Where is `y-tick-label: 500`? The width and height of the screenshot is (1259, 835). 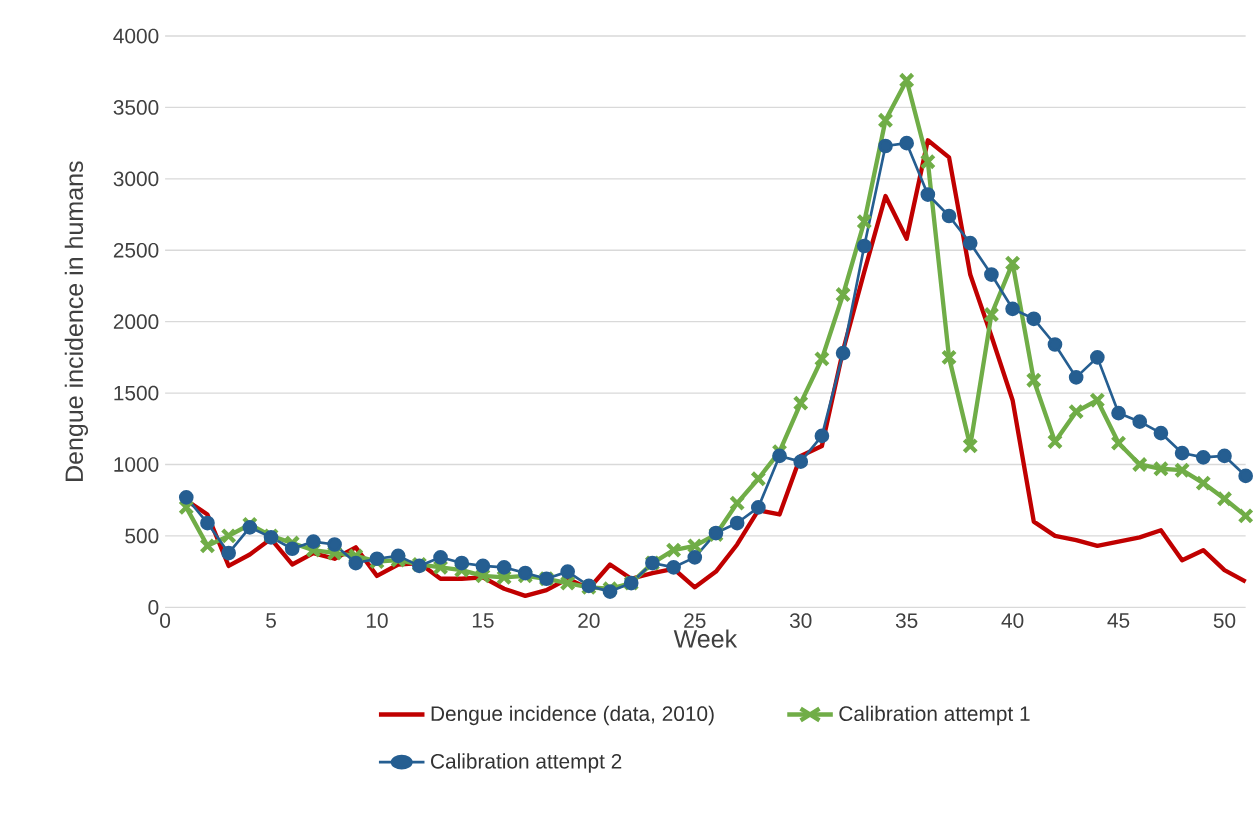 y-tick-label: 500 is located at coordinates (142, 536).